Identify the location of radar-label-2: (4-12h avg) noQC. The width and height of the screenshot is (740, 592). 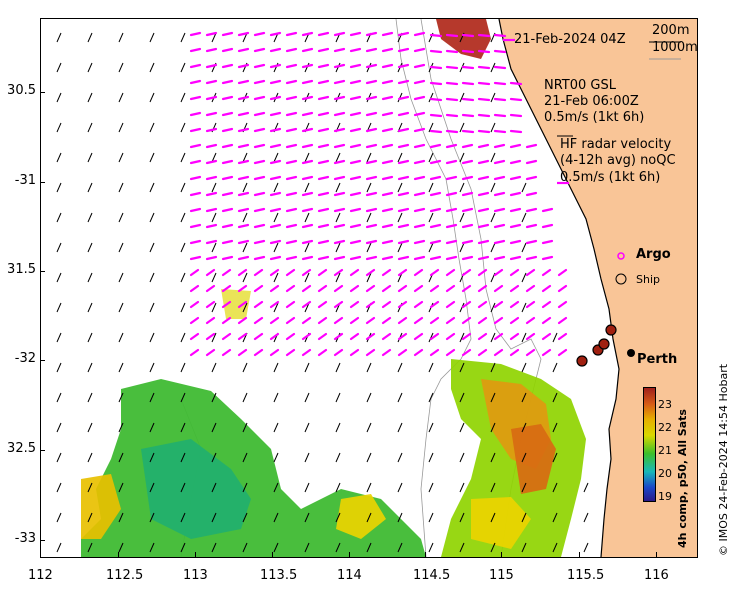
(618, 160).